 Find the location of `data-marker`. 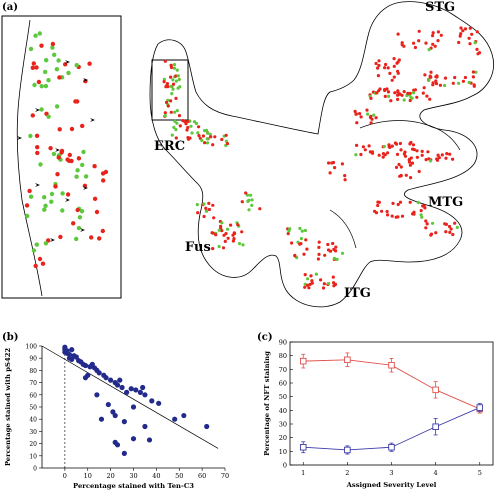

data-marker is located at coordinates (347, 450).